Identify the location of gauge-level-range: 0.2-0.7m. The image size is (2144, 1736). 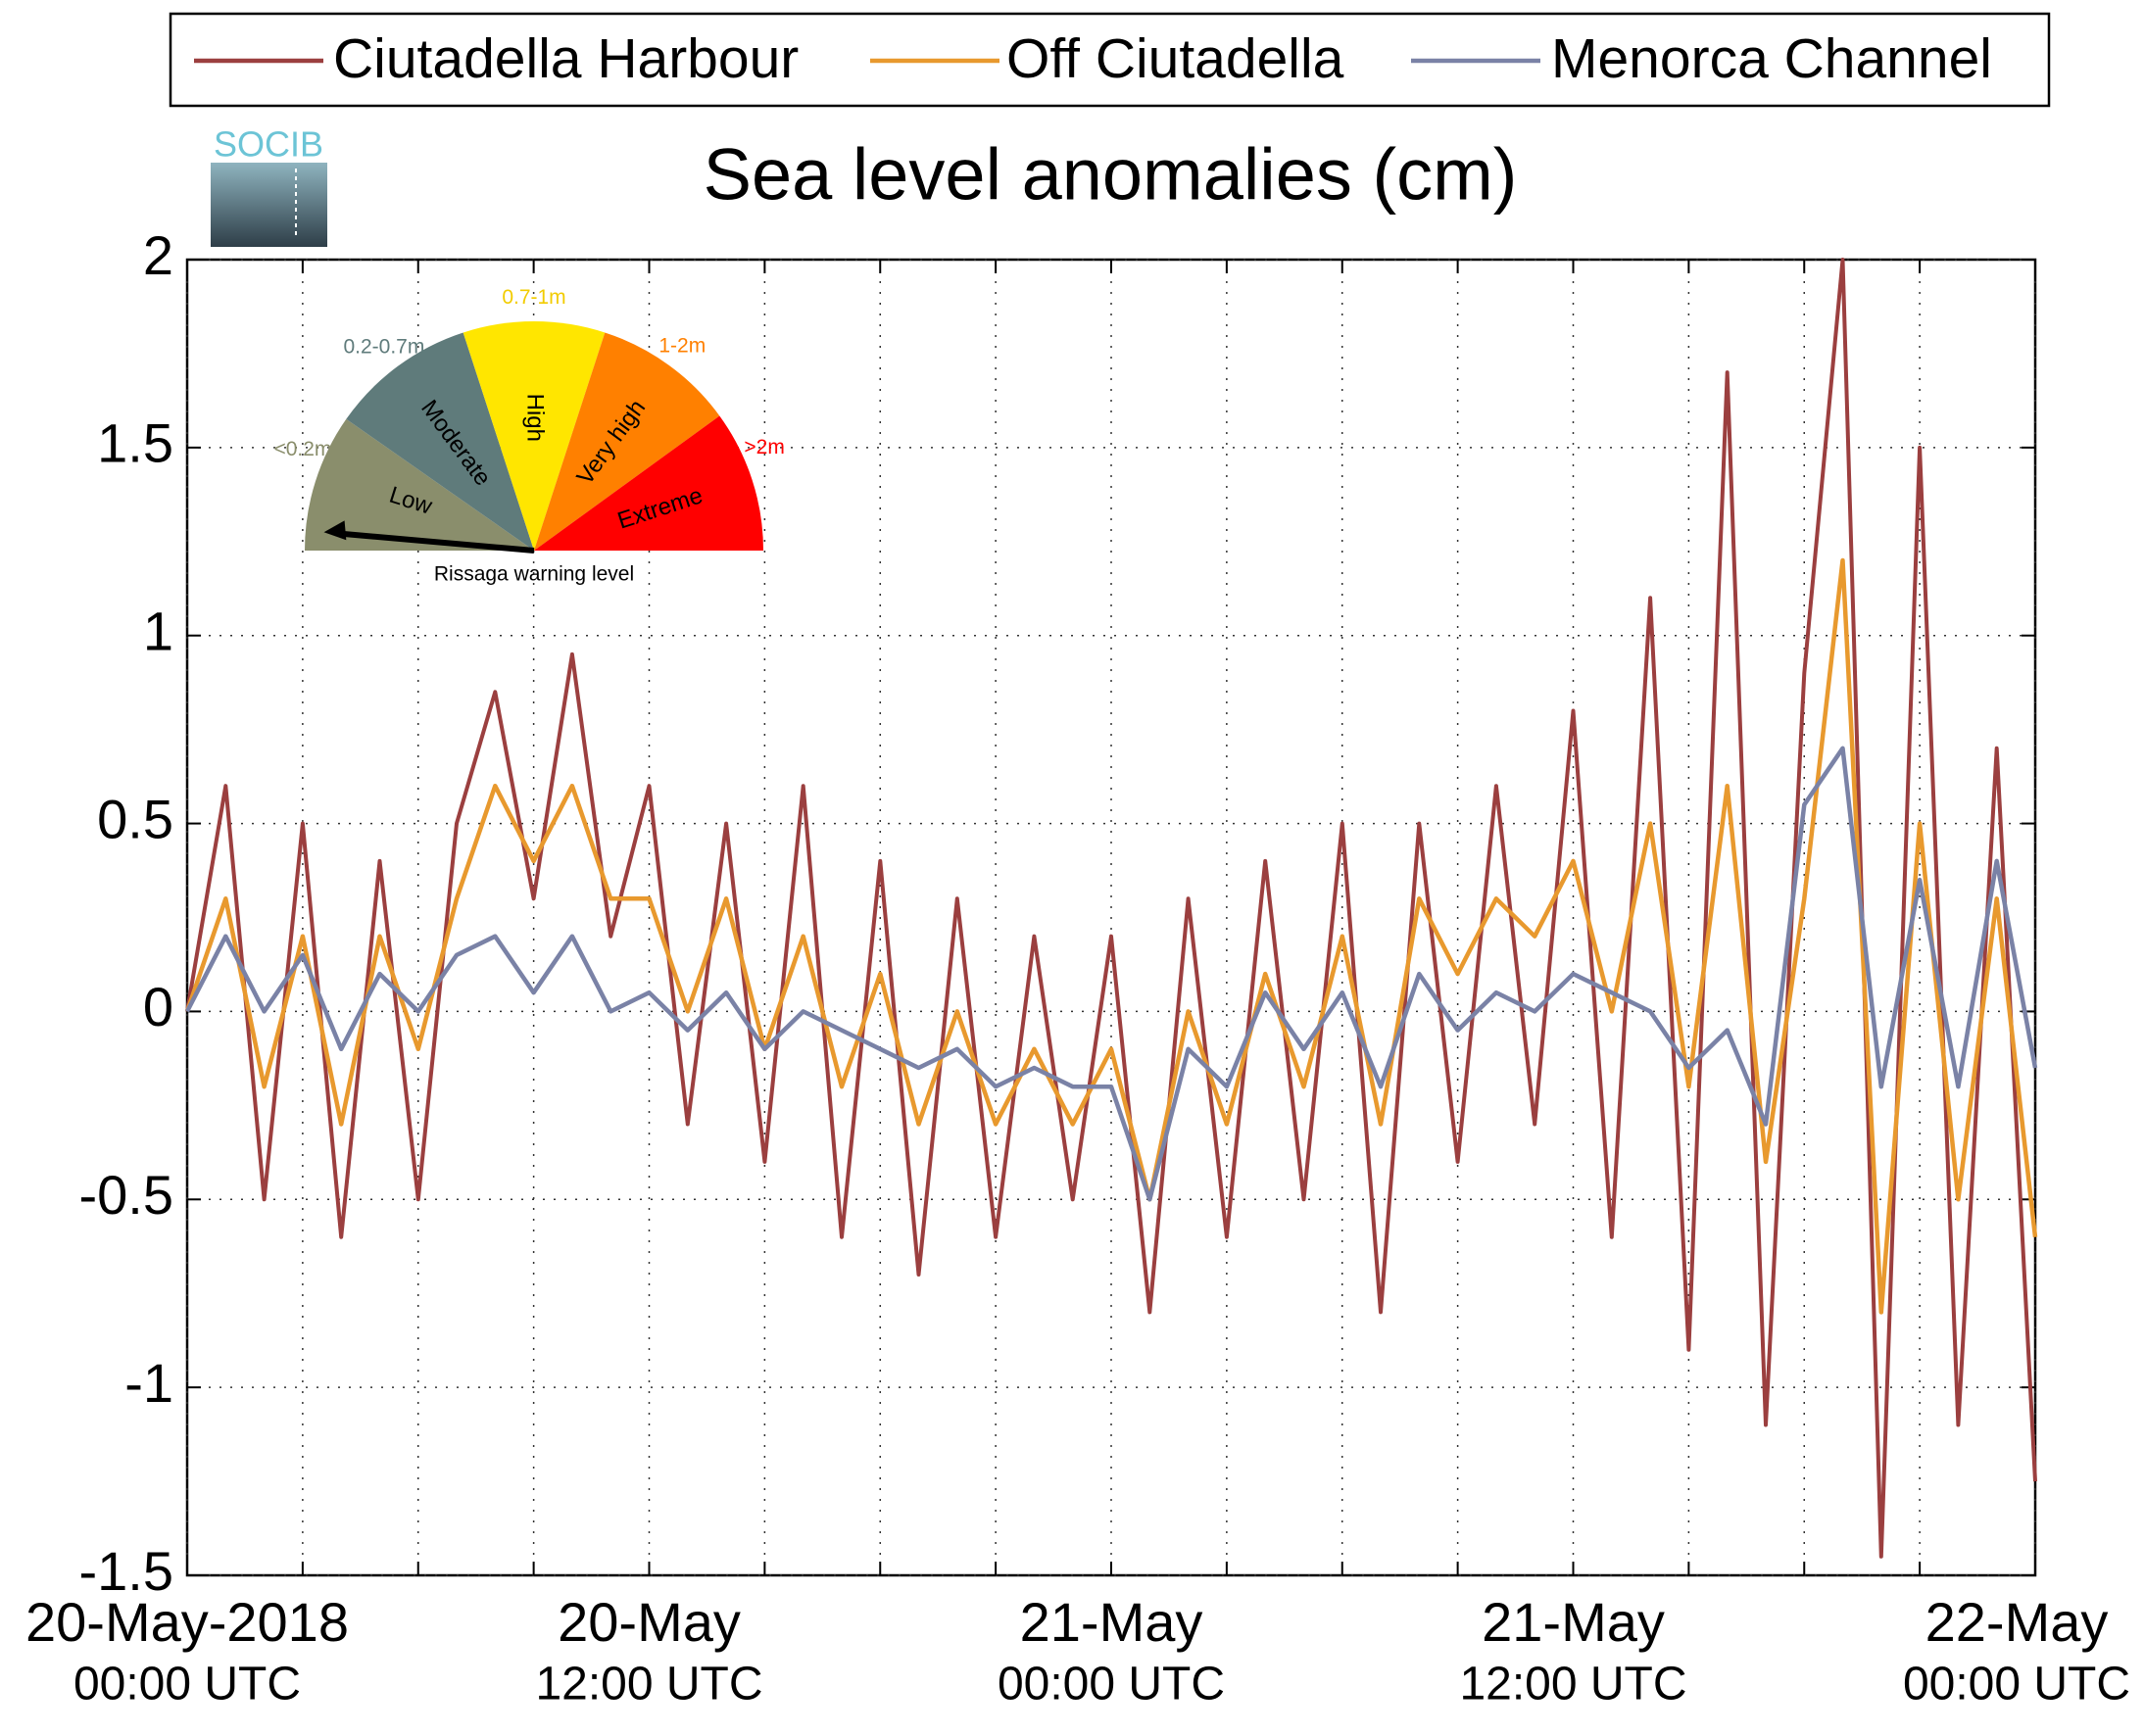
(383, 347).